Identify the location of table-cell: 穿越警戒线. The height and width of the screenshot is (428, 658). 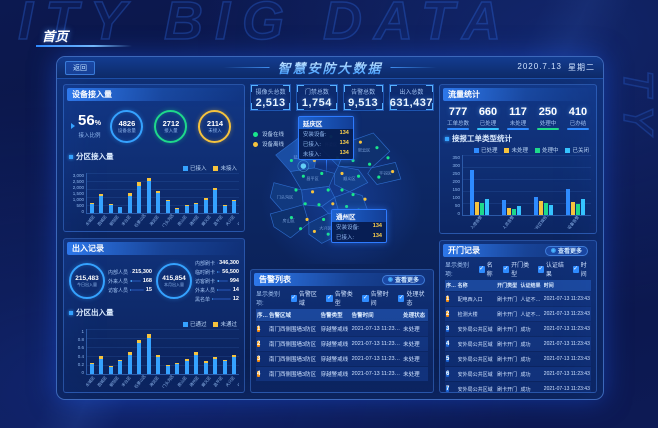
(334, 345).